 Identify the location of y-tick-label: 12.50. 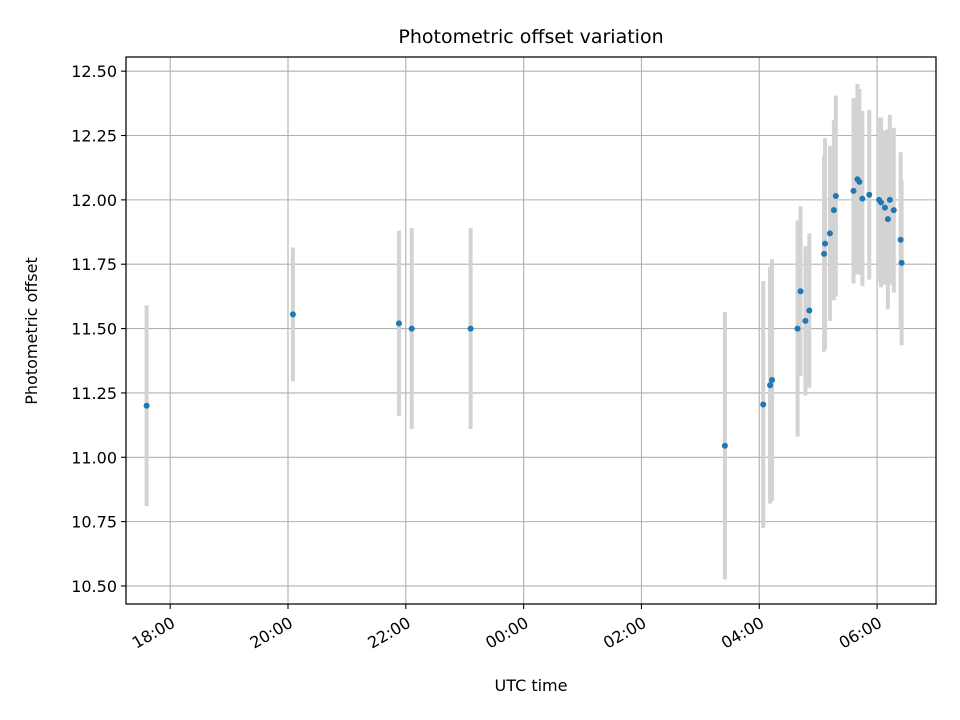
(94, 71).